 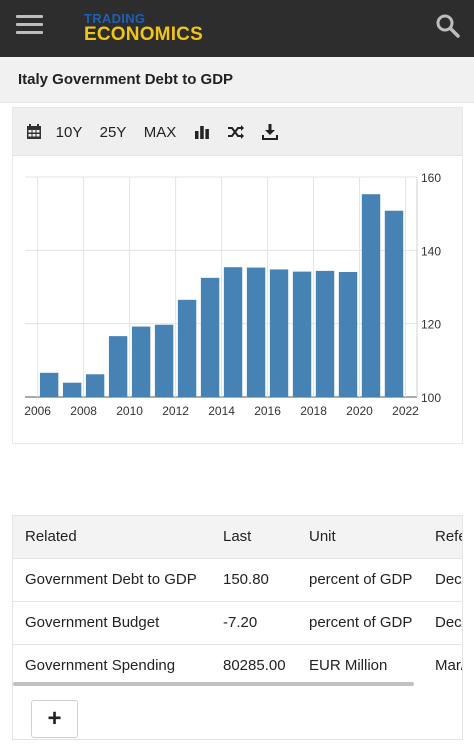 I want to click on column-header-unit: Unit, so click(x=322, y=536).